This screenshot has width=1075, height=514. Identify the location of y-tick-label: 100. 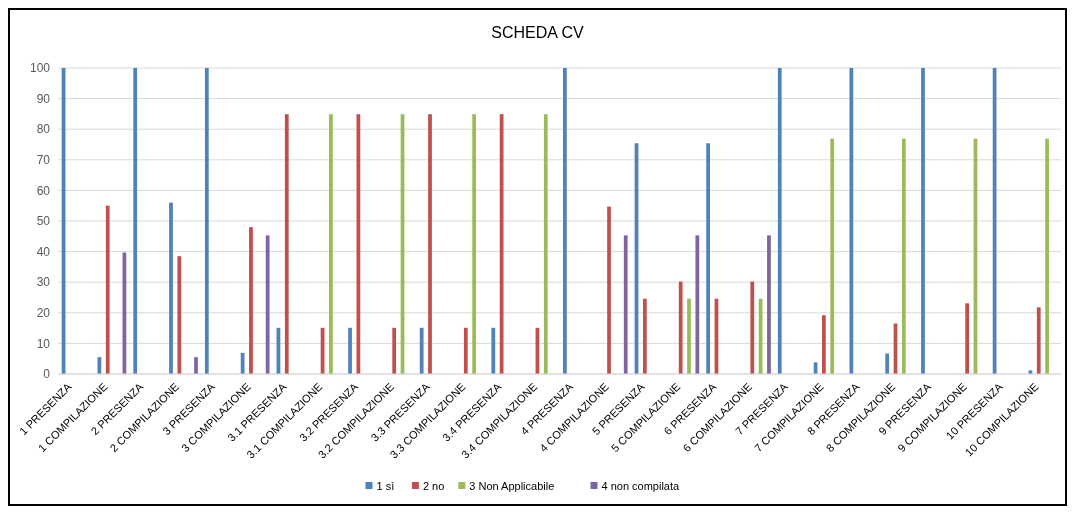
(40, 68).